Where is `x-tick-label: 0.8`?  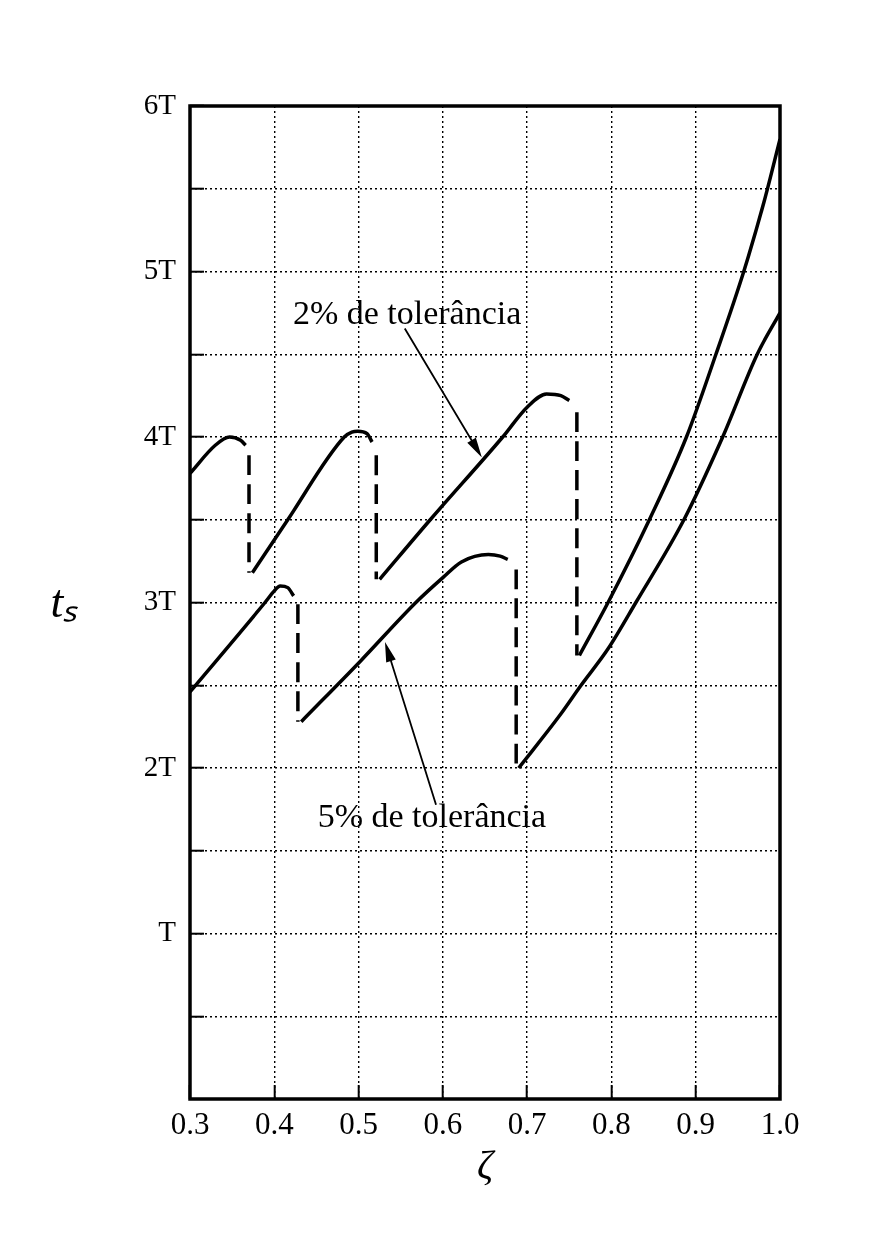
x-tick-label: 0.8 is located at coordinates (611, 1123).